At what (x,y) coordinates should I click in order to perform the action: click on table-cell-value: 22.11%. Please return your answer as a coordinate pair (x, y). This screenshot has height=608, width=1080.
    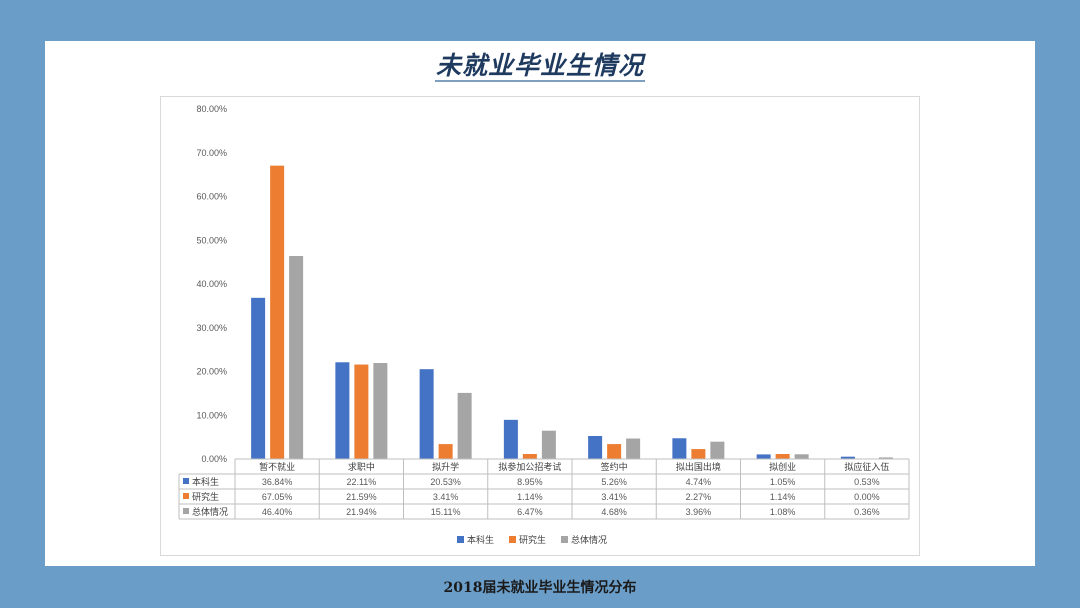
    Looking at the image, I should click on (361, 482).